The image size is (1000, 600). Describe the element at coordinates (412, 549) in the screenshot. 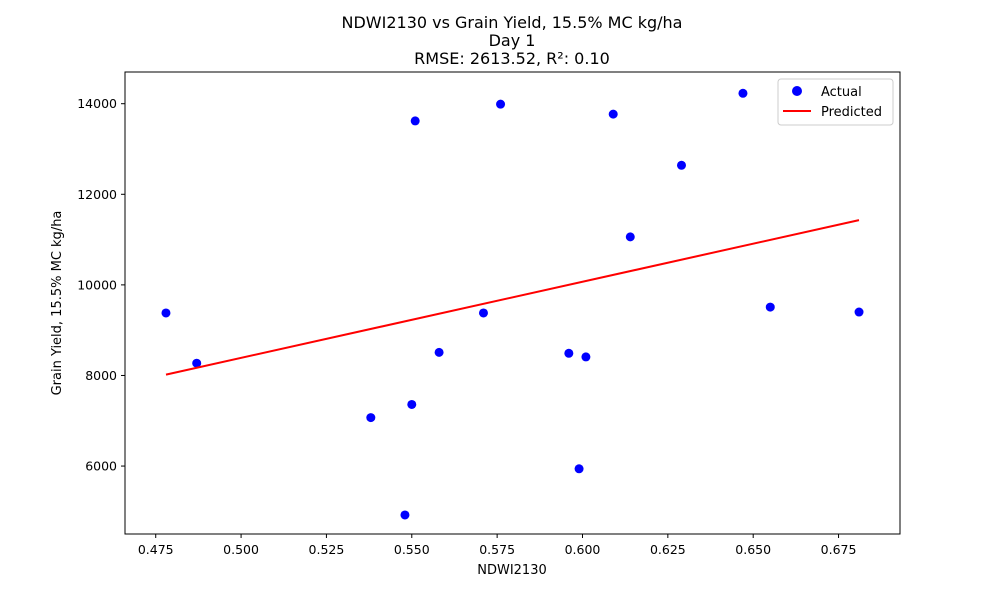

I see `x-tick-label: 0.550` at that location.